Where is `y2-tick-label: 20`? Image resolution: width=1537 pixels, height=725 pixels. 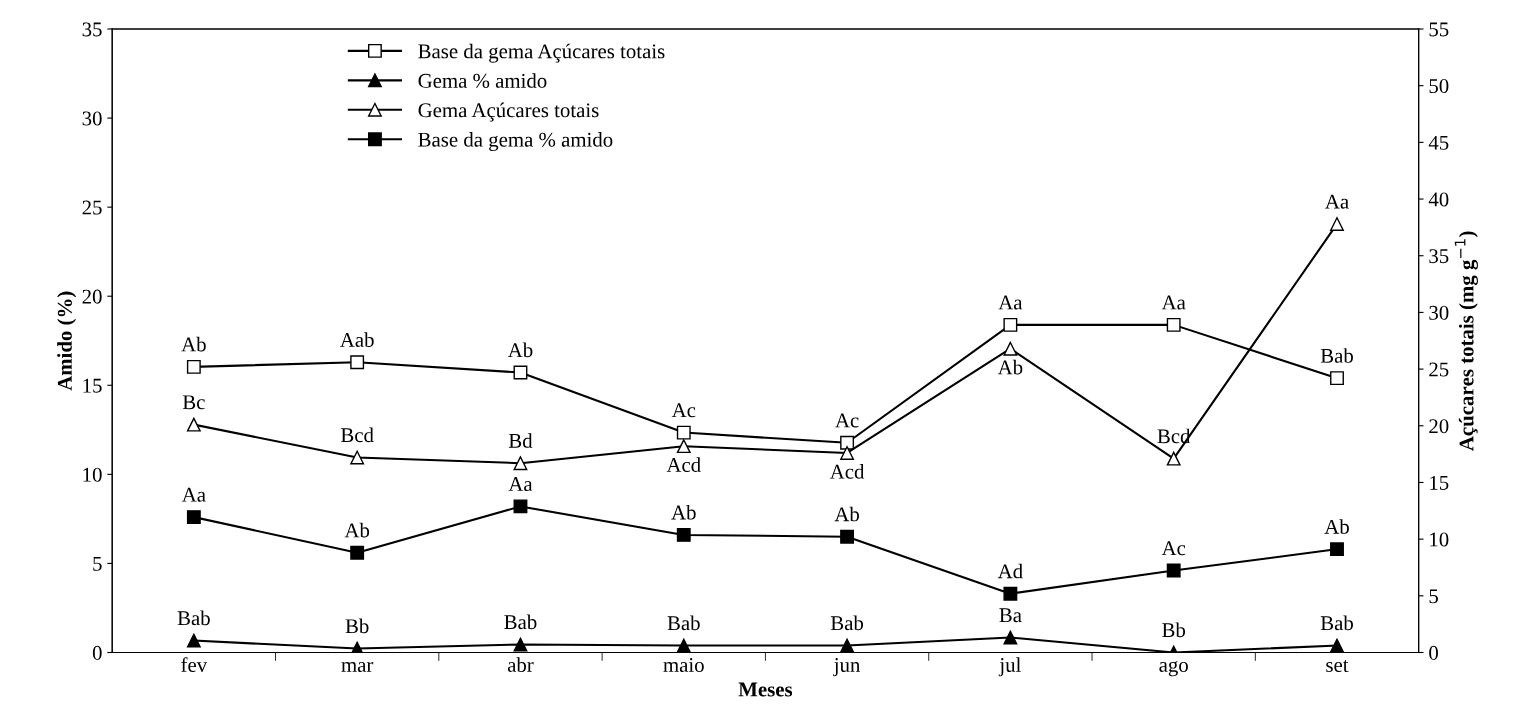 y2-tick-label: 20 is located at coordinates (1439, 426).